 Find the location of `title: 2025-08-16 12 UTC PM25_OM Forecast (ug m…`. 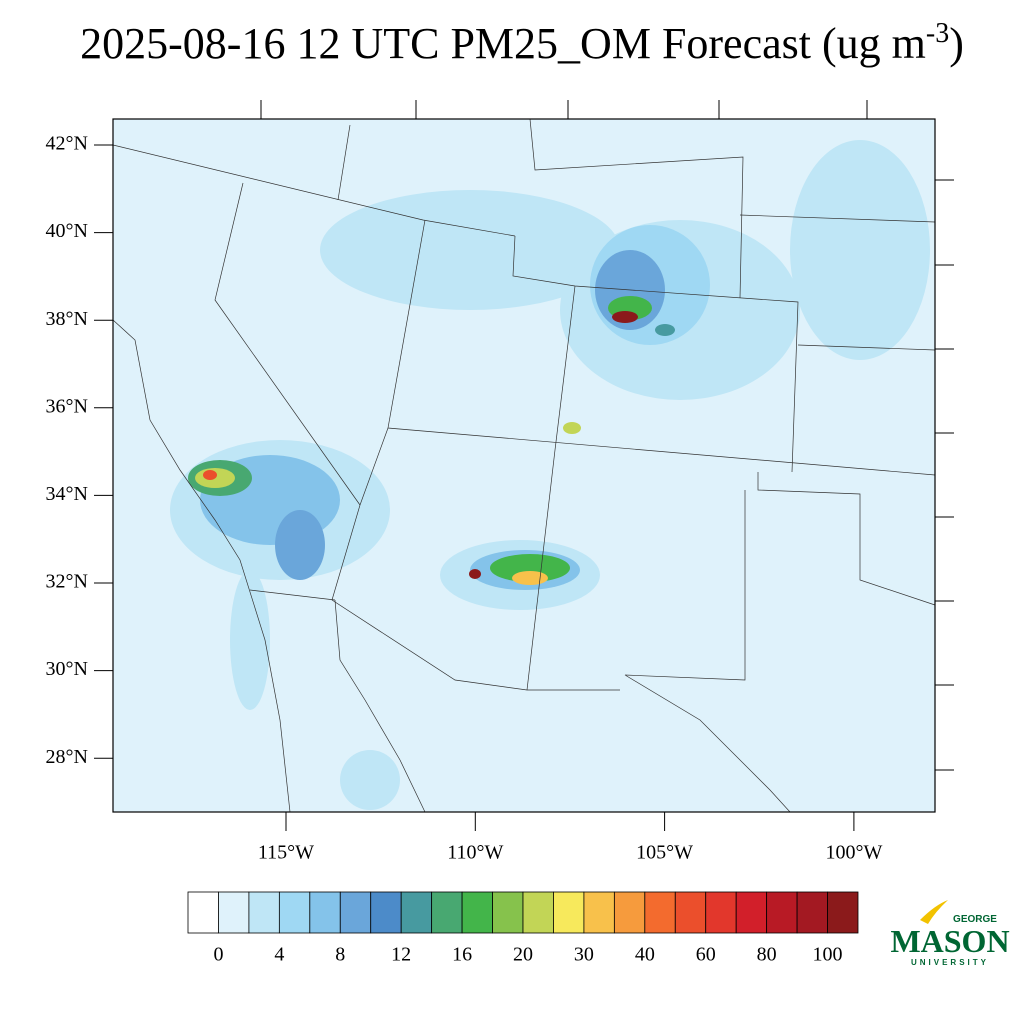

title: 2025-08-16 12 UTC PM25_OM Forecast (ug m… is located at coordinates (522, 43).